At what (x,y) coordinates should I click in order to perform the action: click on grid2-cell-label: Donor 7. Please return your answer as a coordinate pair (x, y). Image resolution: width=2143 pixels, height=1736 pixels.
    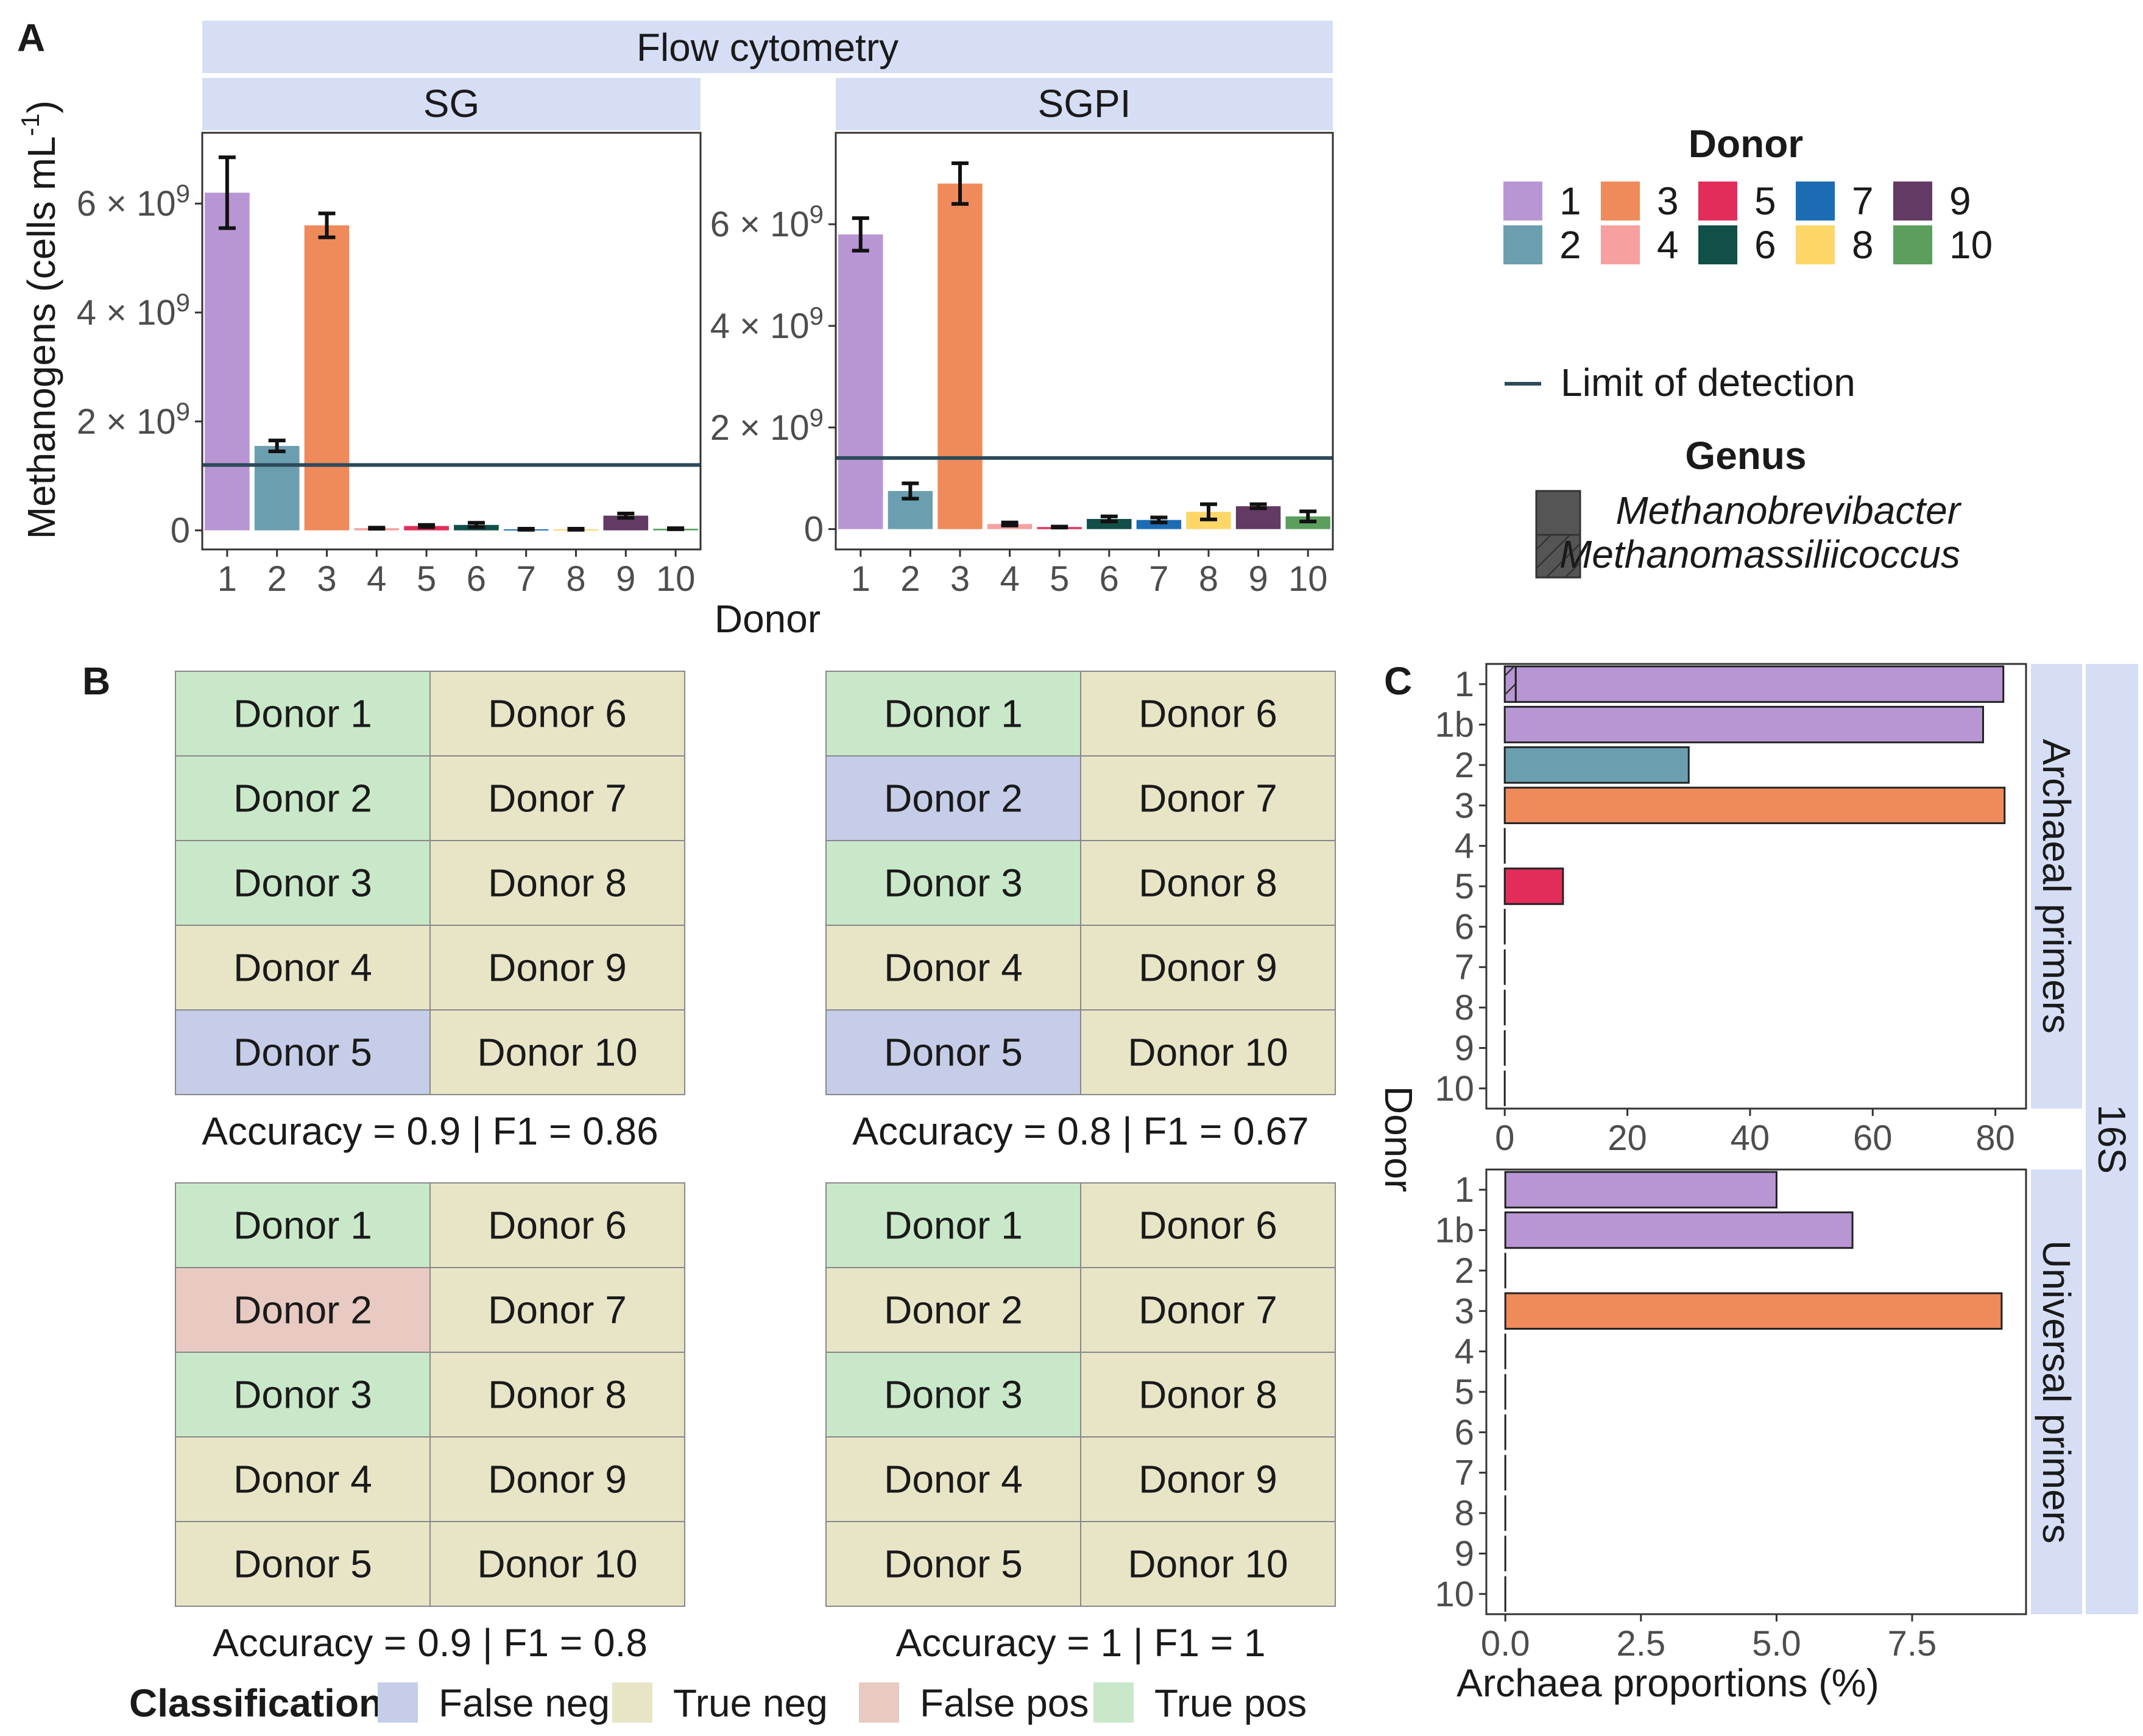
    Looking at the image, I should click on (1208, 798).